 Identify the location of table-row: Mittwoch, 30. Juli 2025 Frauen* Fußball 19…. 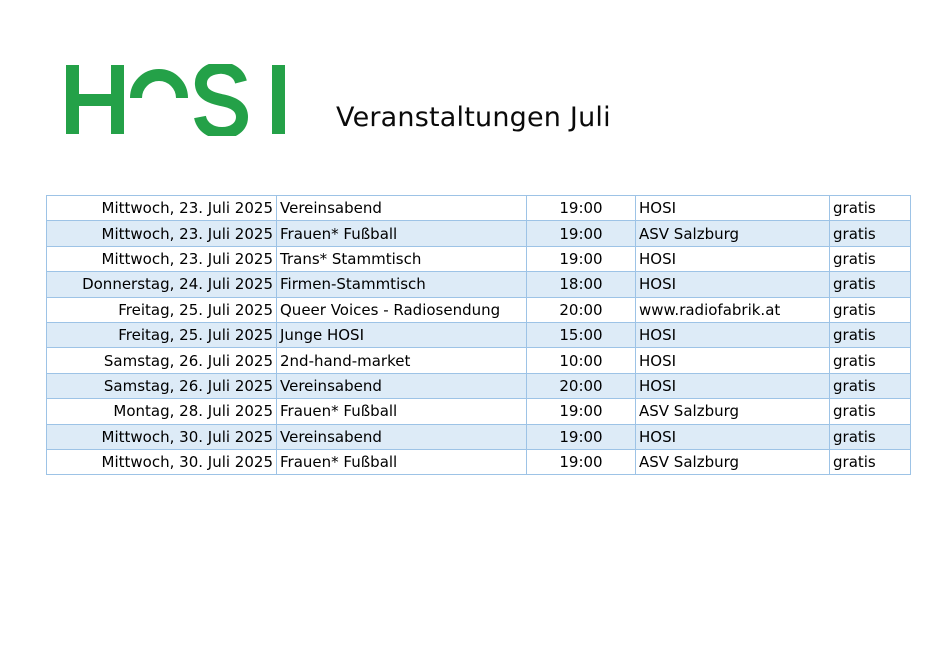
(478, 461).